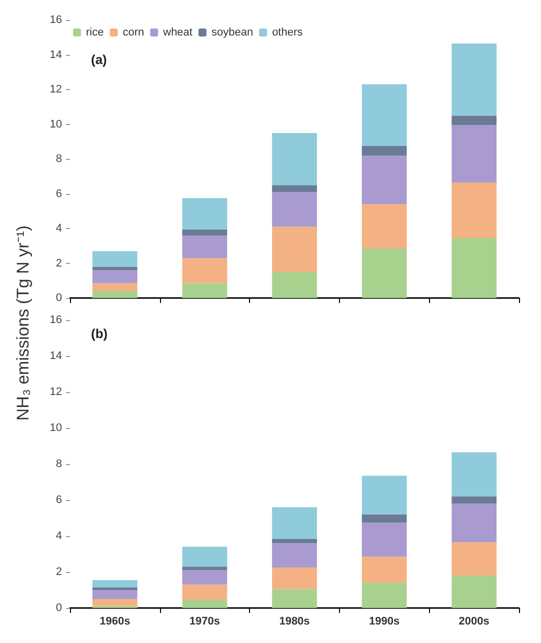 The image size is (541, 643). I want to click on legend-label: others, so click(288, 32).